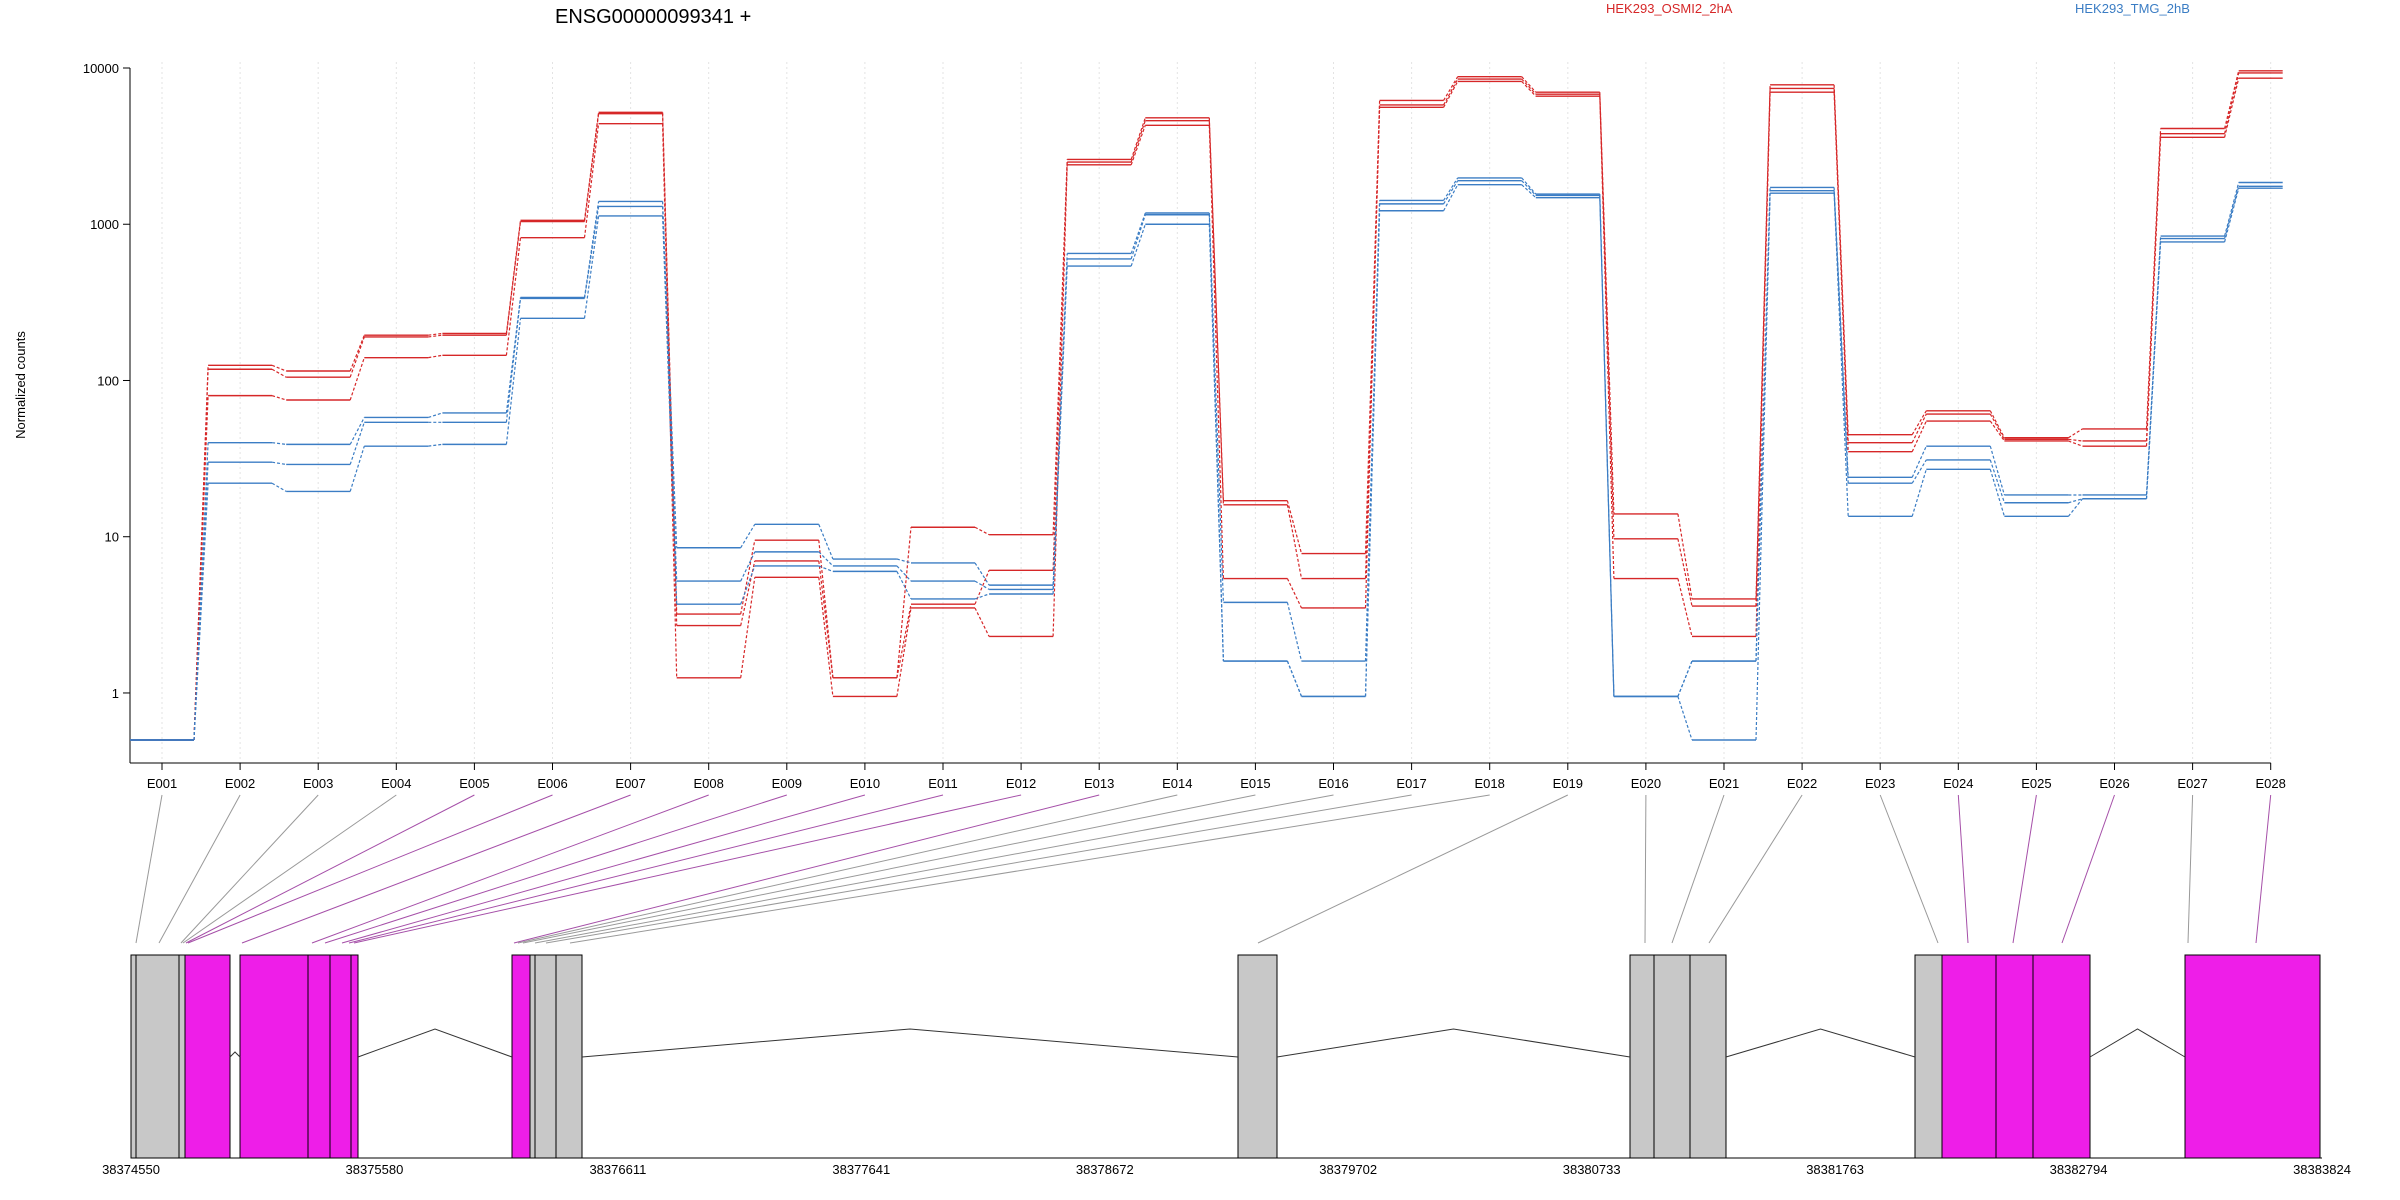 The image size is (2400, 1200). Describe the element at coordinates (617, 1169) in the screenshot. I see `coord-label: 38376611` at that location.